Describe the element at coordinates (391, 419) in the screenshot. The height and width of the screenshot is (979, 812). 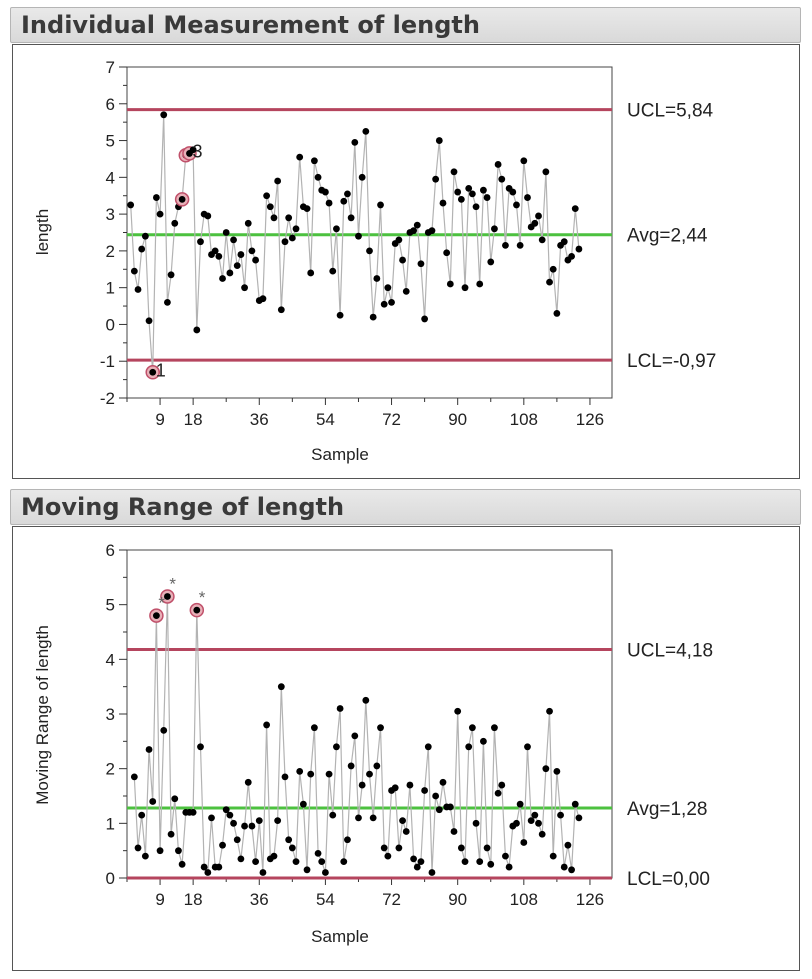
I see `x-tick-label: 72` at that location.